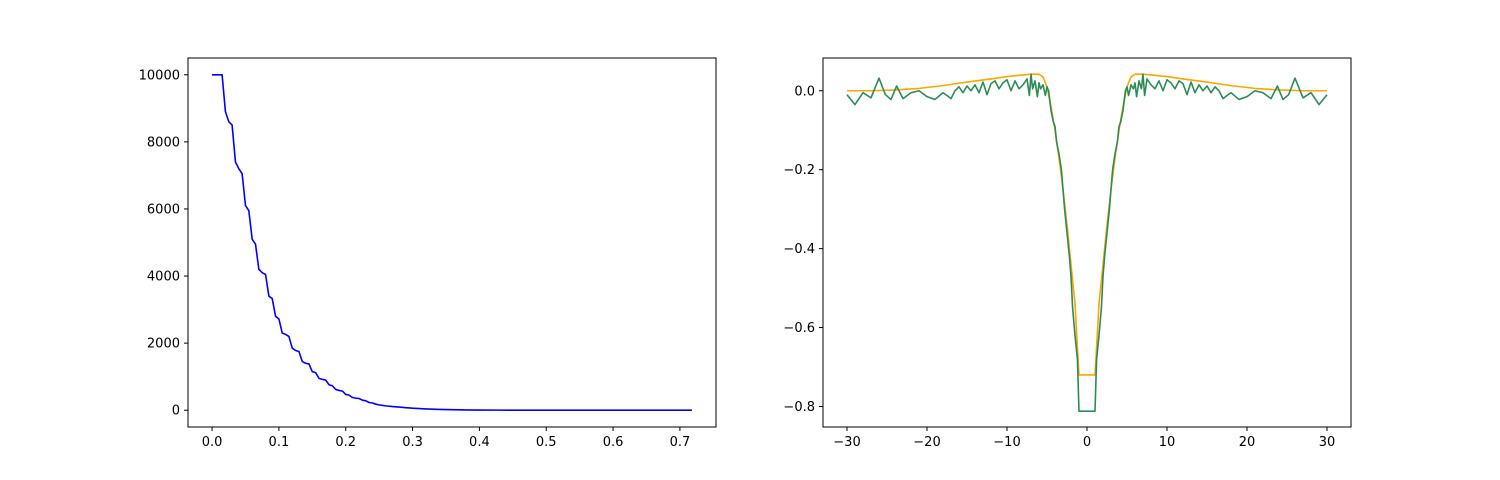 Image resolution: width=1500 pixels, height=480 pixels. I want to click on y-tick-label: 0, so click(176, 411).